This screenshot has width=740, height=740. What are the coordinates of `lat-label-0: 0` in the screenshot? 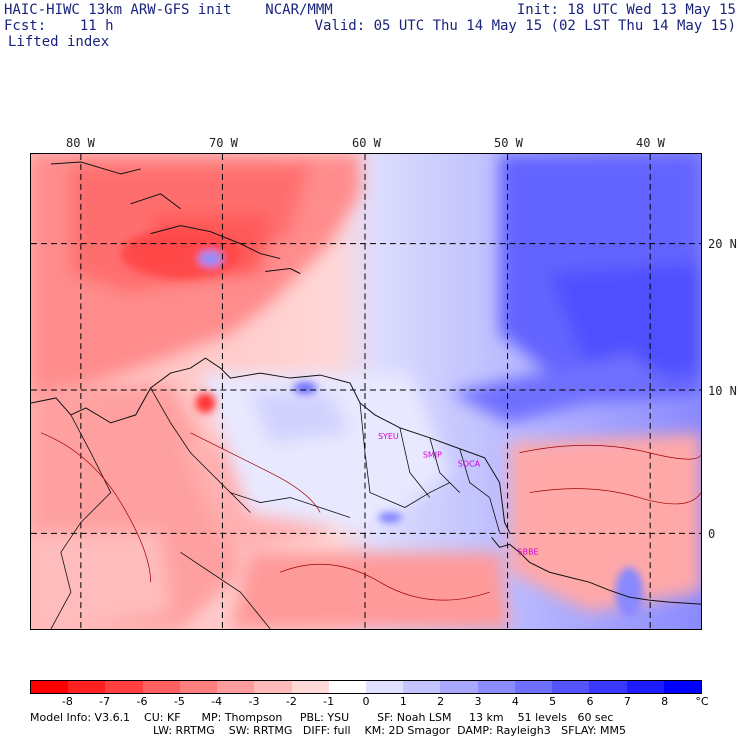 It's located at (712, 534).